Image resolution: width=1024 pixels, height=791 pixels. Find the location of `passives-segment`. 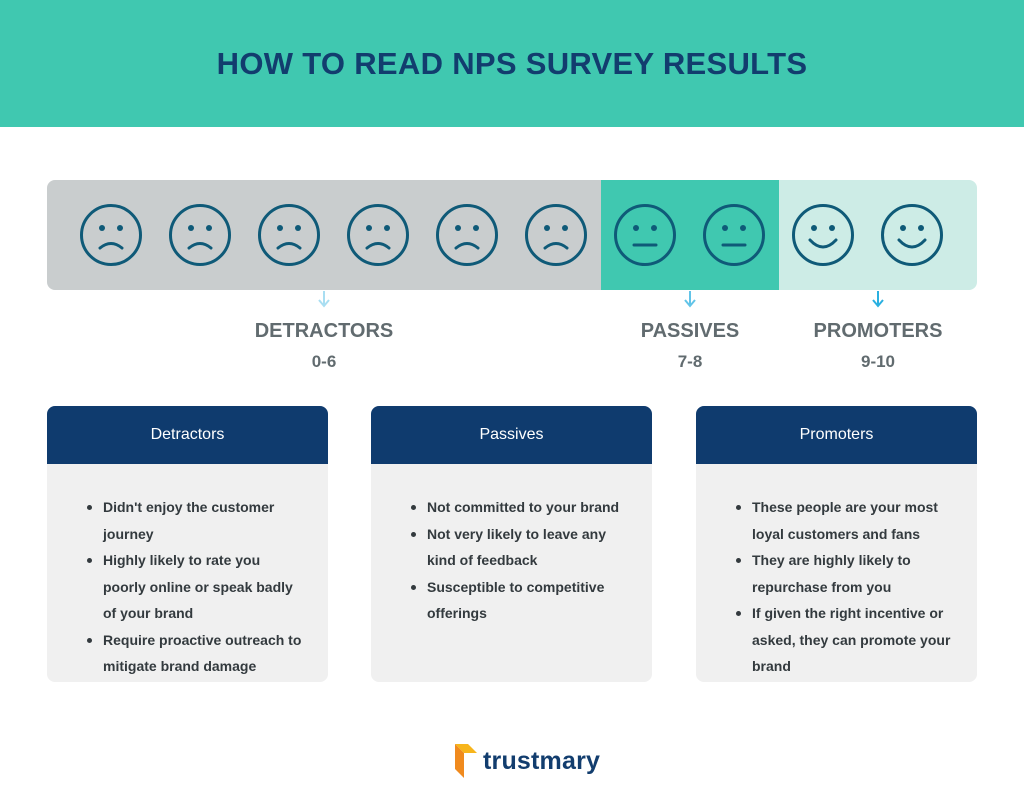

passives-segment is located at coordinates (690, 235).